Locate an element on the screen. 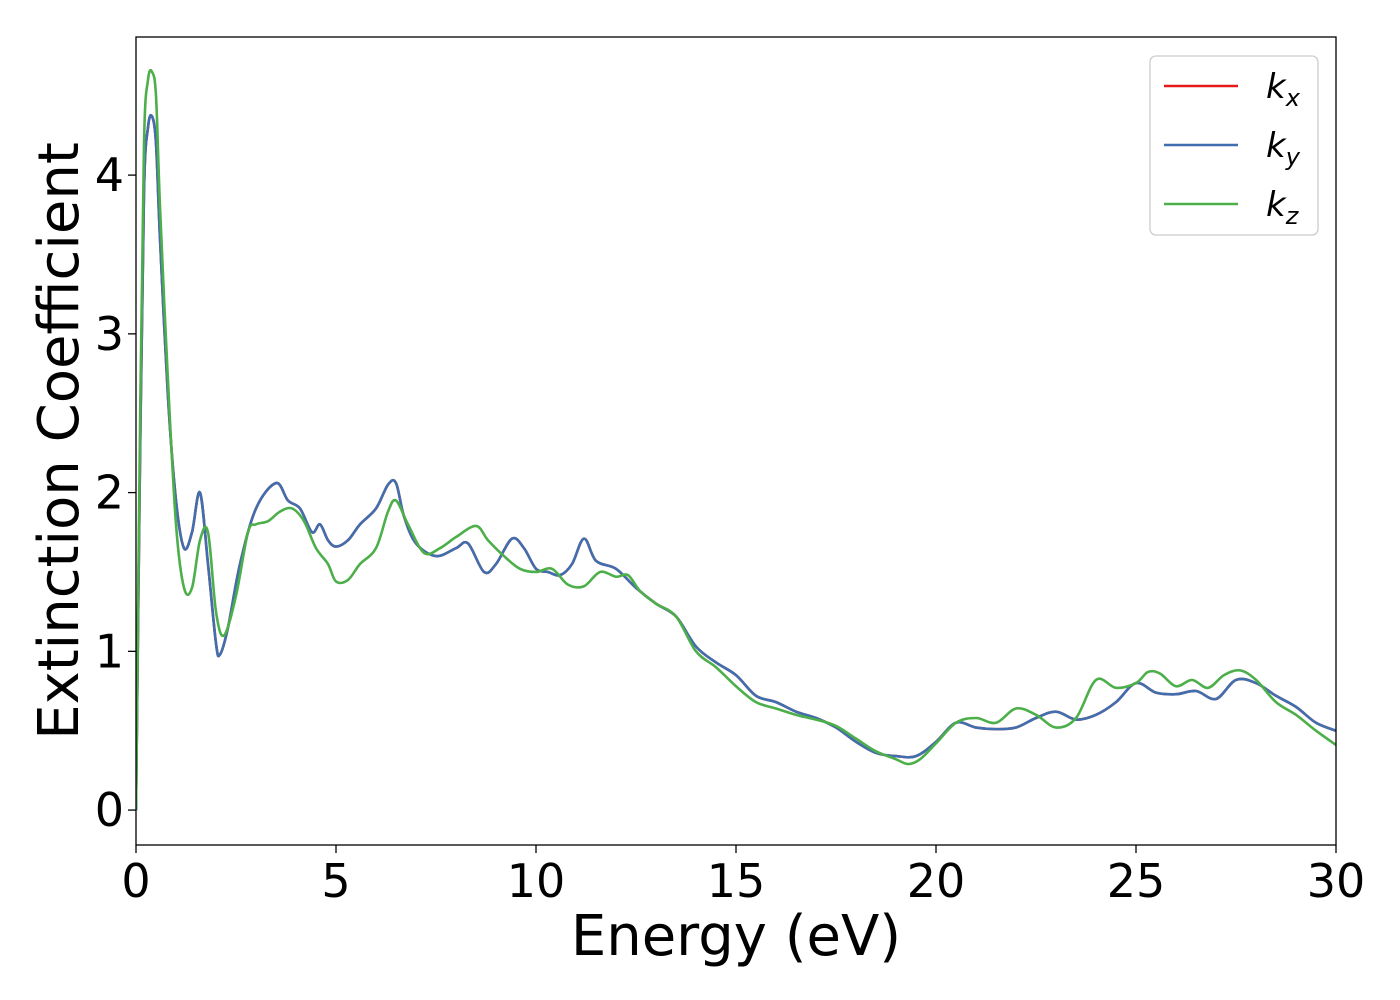  x-tick-label: 30 is located at coordinates (1336, 881).